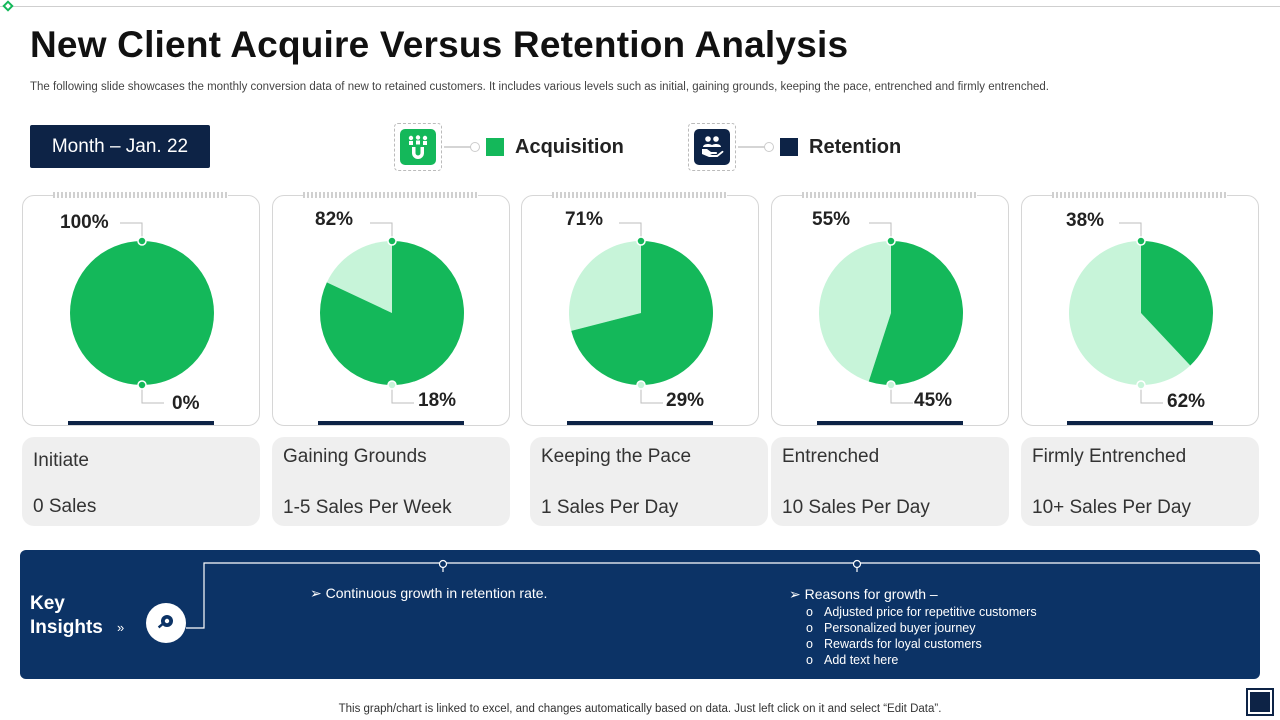  Describe the element at coordinates (141, 481) in the screenshot. I see `stage-initiate: Initiate 0 Sales` at that location.